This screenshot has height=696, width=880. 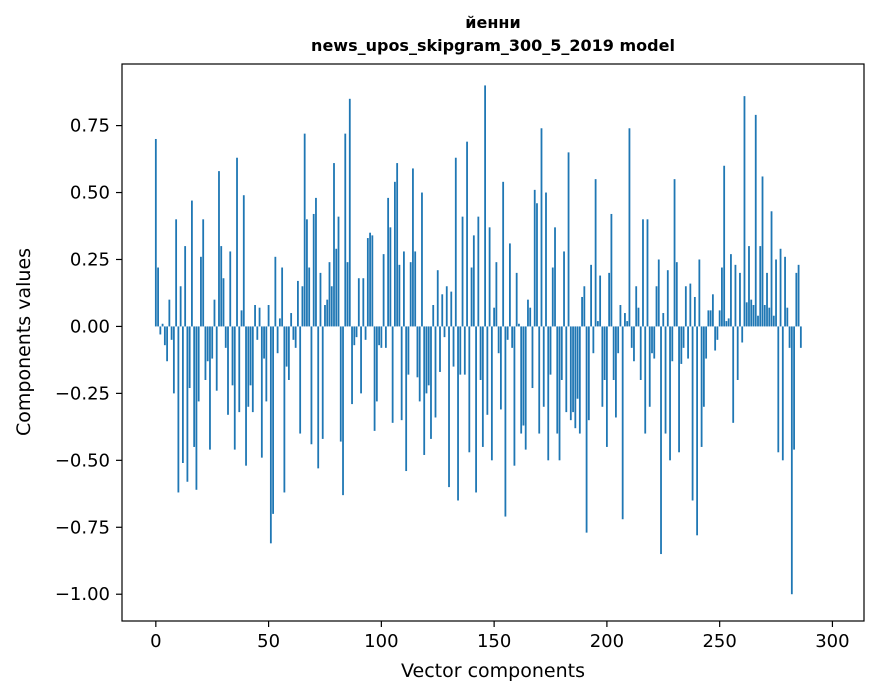 I want to click on y-tick-label-1: −0.75, so click(x=82, y=527).